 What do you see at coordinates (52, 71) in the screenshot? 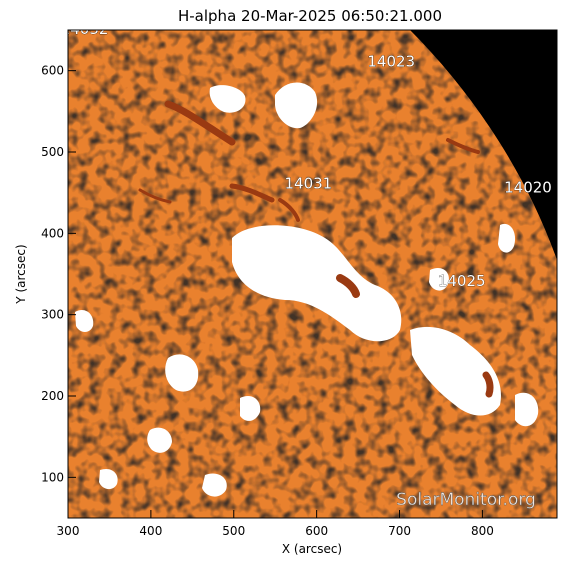
I see `y-tick-label: 600` at bounding box center [52, 71].